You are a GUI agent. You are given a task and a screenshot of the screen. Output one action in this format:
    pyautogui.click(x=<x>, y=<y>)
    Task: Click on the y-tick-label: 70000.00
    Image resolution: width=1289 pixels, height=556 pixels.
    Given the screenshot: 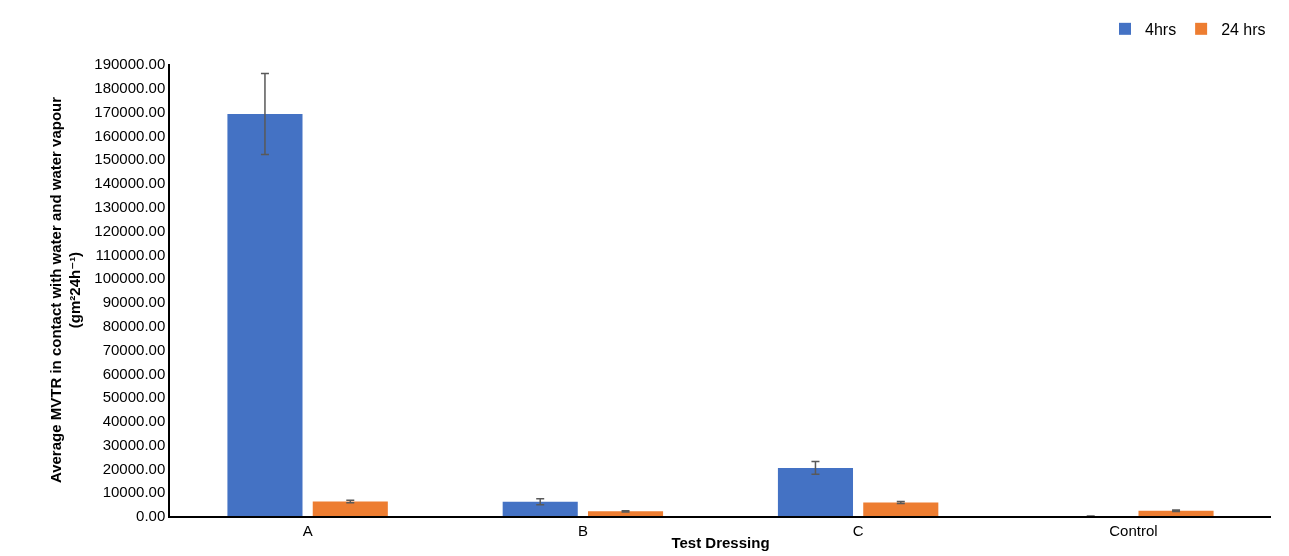 What is the action you would take?
    pyautogui.click(x=134, y=349)
    